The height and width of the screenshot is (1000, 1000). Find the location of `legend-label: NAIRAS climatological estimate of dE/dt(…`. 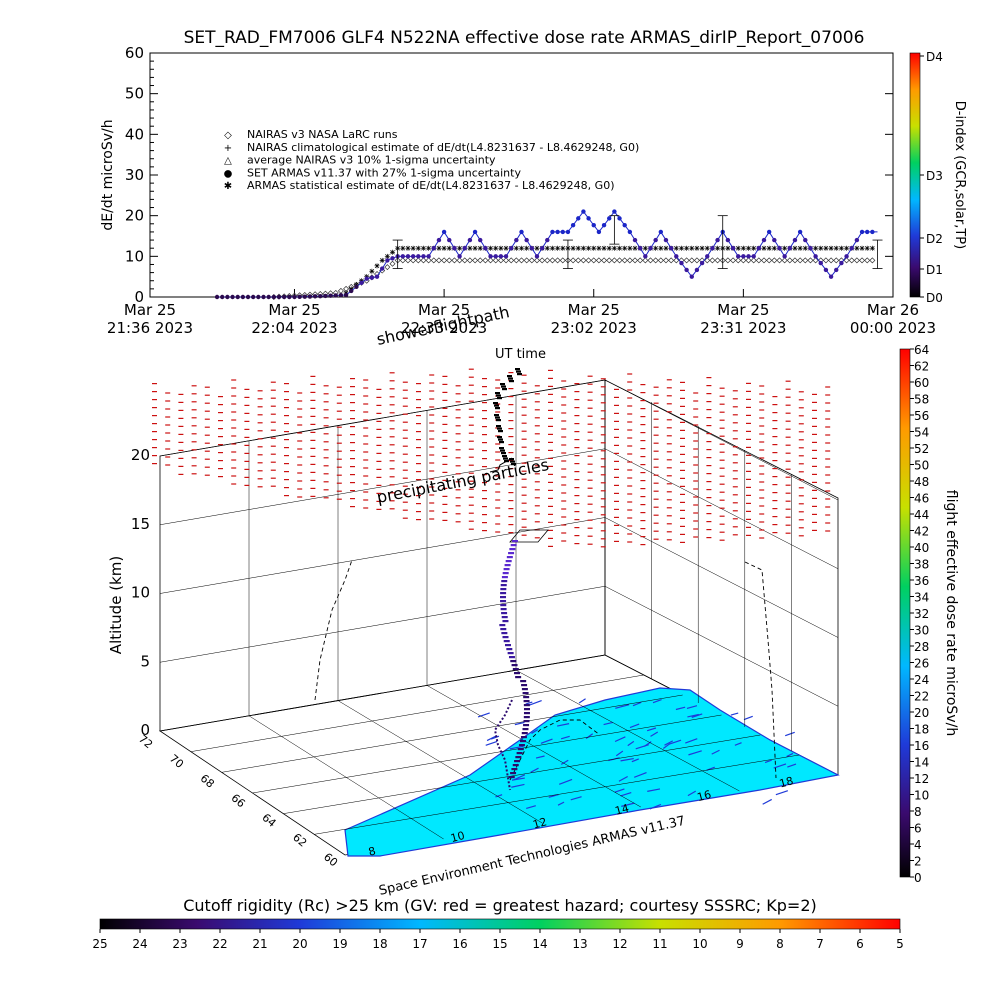

legend-label: NAIRAS climatological estimate of dE/dt(… is located at coordinates (443, 147).